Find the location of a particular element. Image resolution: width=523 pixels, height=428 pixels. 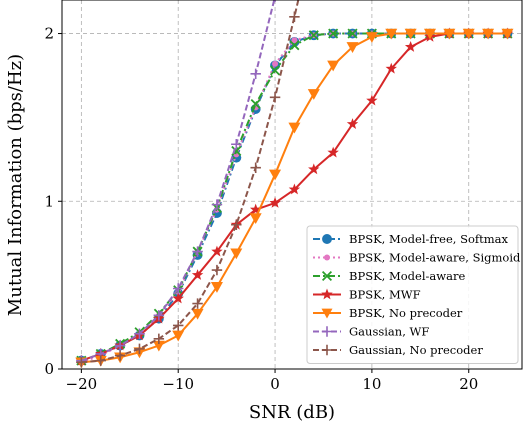

x-tick-label: −10 is located at coordinates (178, 384).